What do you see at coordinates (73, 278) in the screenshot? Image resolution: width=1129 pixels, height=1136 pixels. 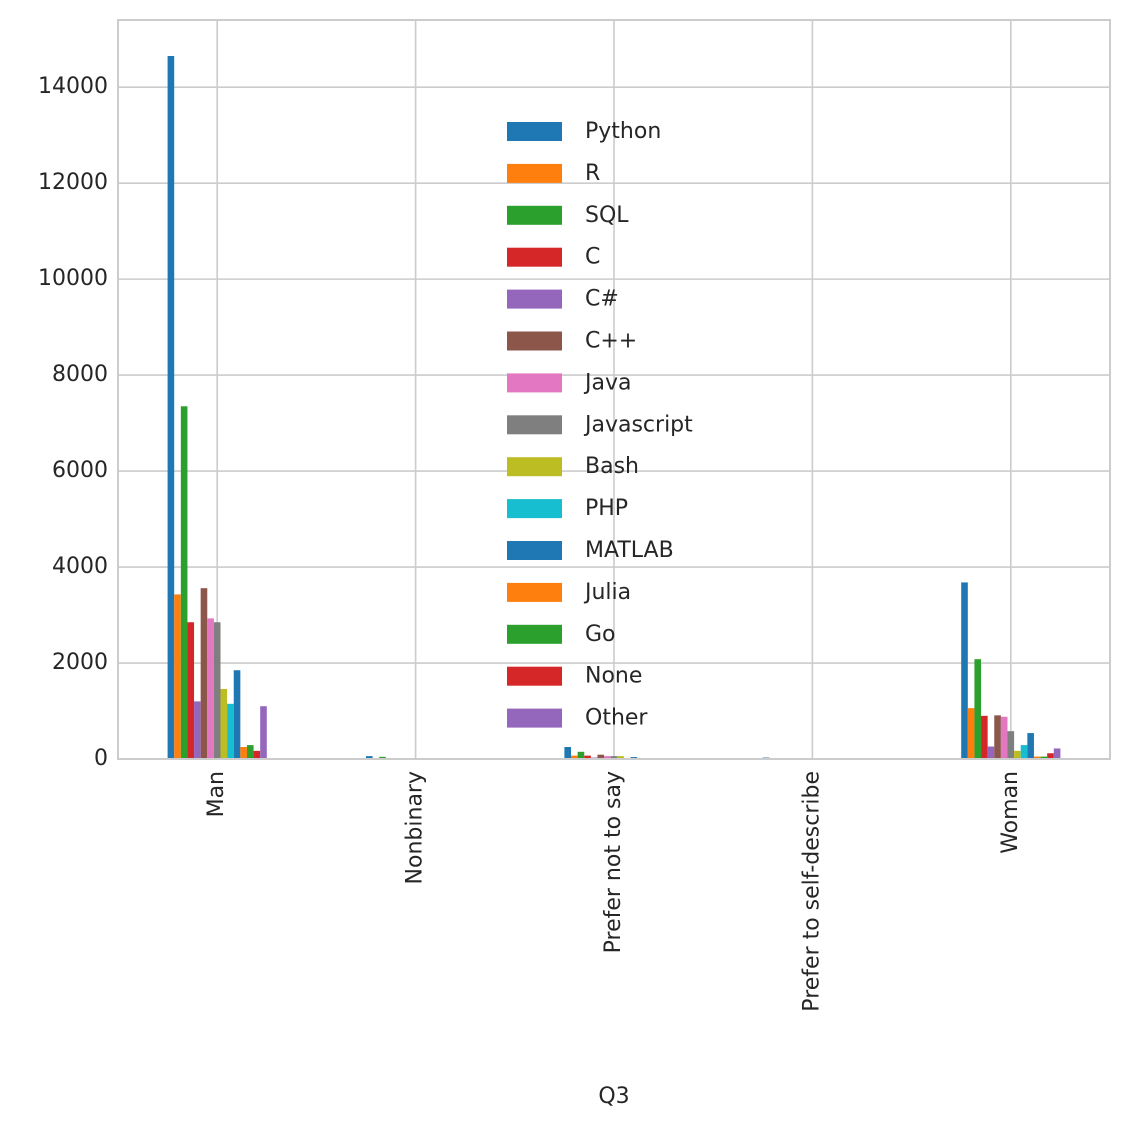 I see `y-tick-label: 10000` at bounding box center [73, 278].